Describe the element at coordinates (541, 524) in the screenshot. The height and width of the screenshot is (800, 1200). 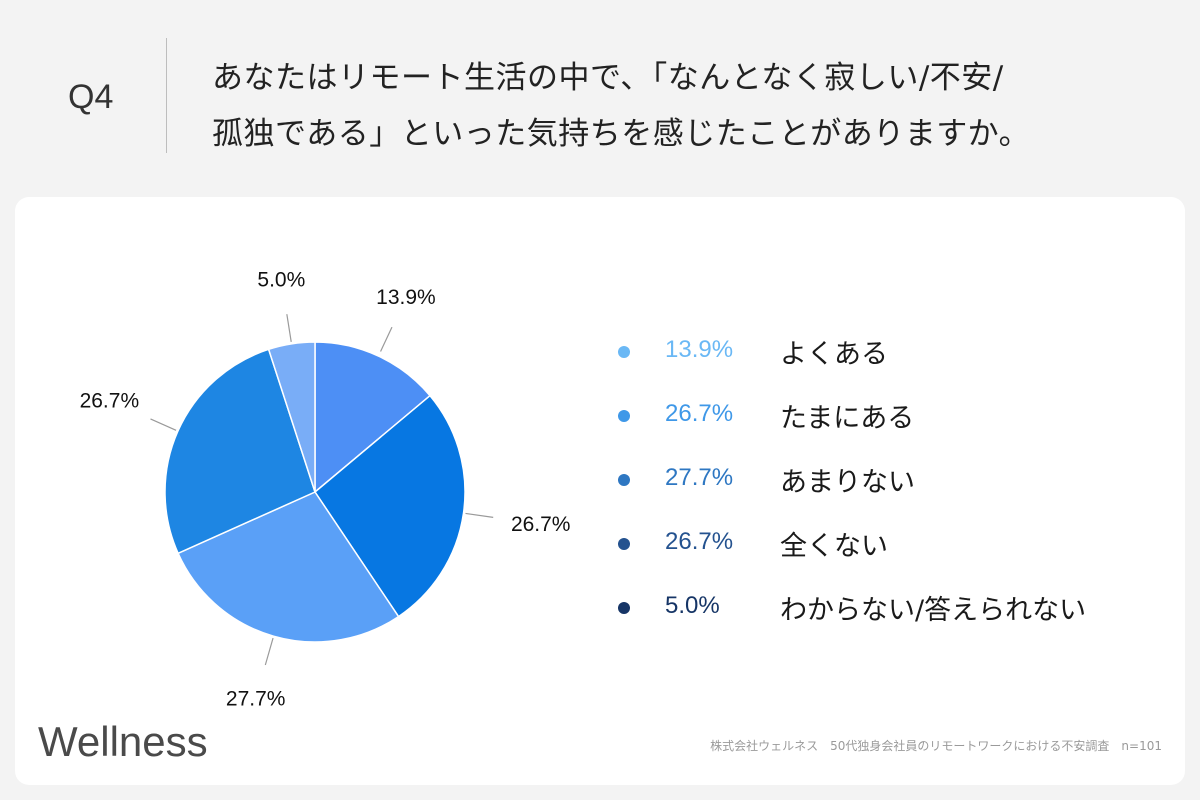
I see `pie-data-label-2: 26.7%` at that location.